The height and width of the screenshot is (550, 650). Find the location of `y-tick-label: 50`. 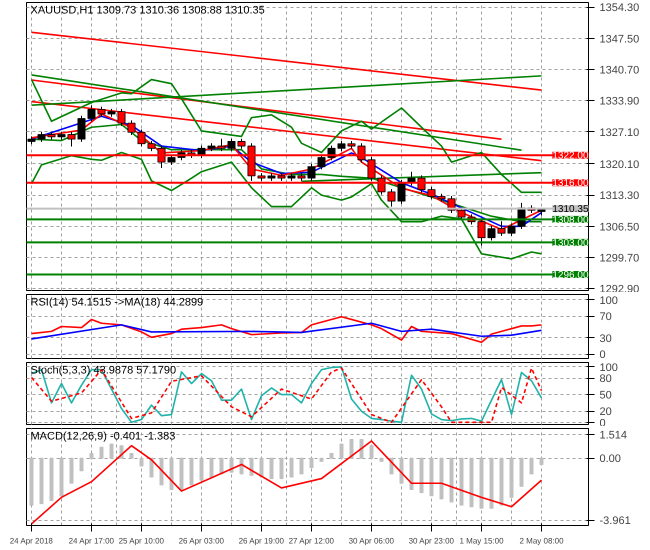

y-tick-label: 50 is located at coordinates (606, 396).